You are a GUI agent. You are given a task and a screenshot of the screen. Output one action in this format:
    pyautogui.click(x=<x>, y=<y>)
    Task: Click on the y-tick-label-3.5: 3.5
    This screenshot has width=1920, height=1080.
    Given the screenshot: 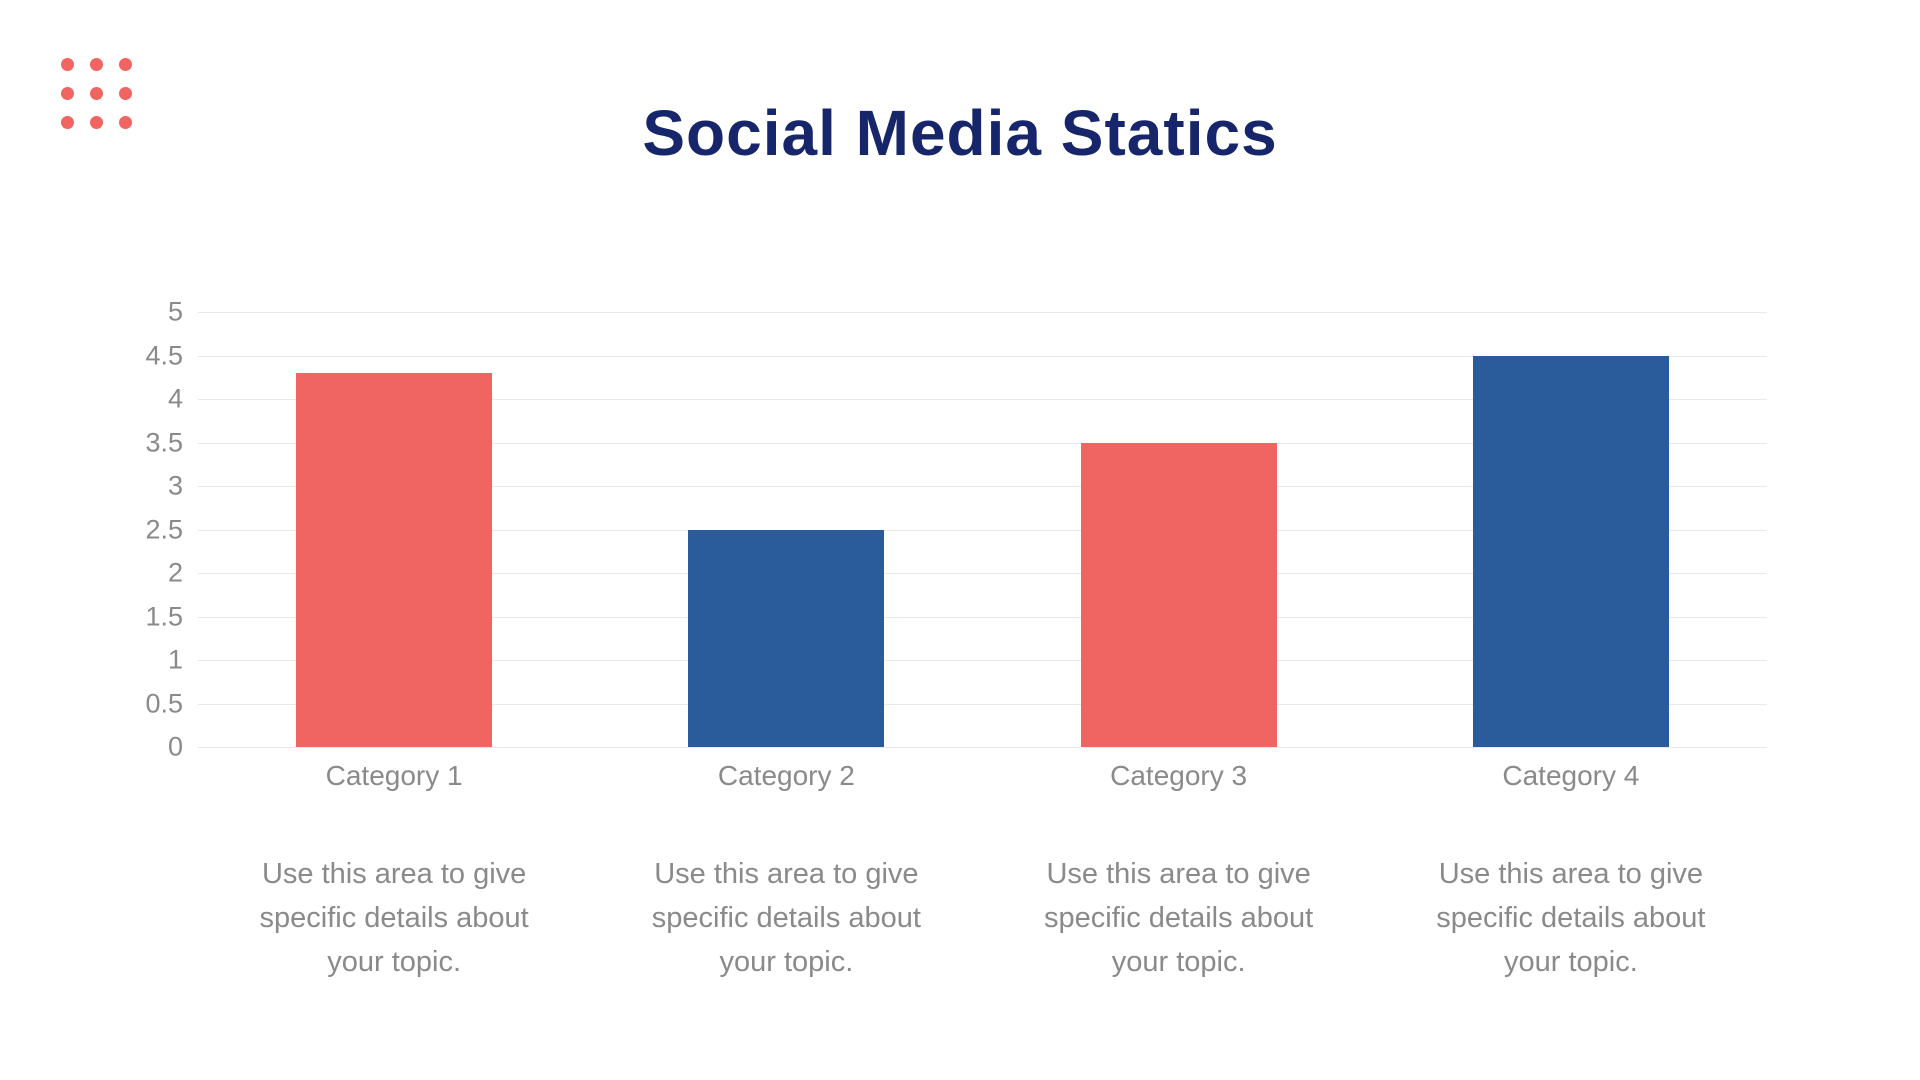 What is the action you would take?
    pyautogui.click(x=164, y=442)
    